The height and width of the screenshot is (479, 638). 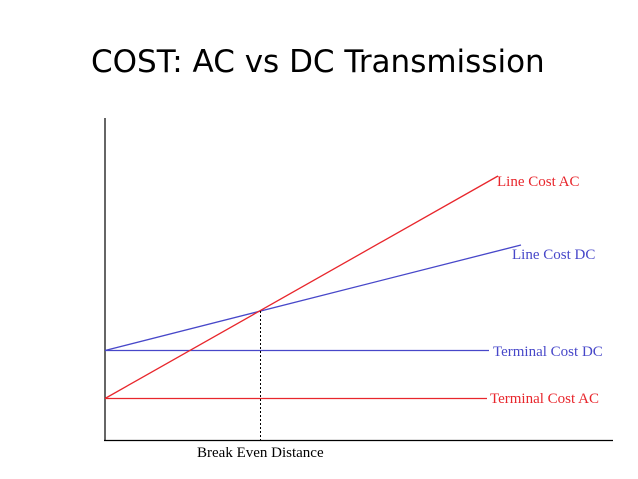 I want to click on terminal-cost-dc-label: Terminal Cost DC, so click(x=548, y=352).